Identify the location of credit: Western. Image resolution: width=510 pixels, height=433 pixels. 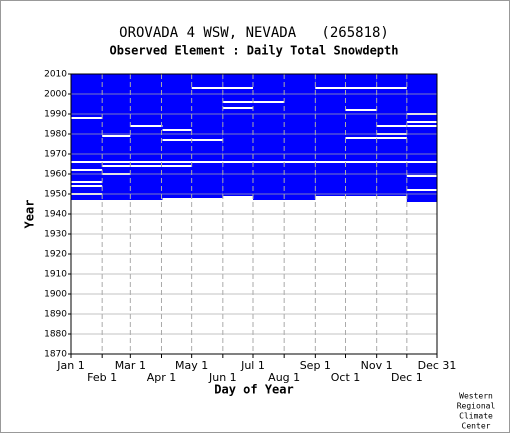
(476, 396).